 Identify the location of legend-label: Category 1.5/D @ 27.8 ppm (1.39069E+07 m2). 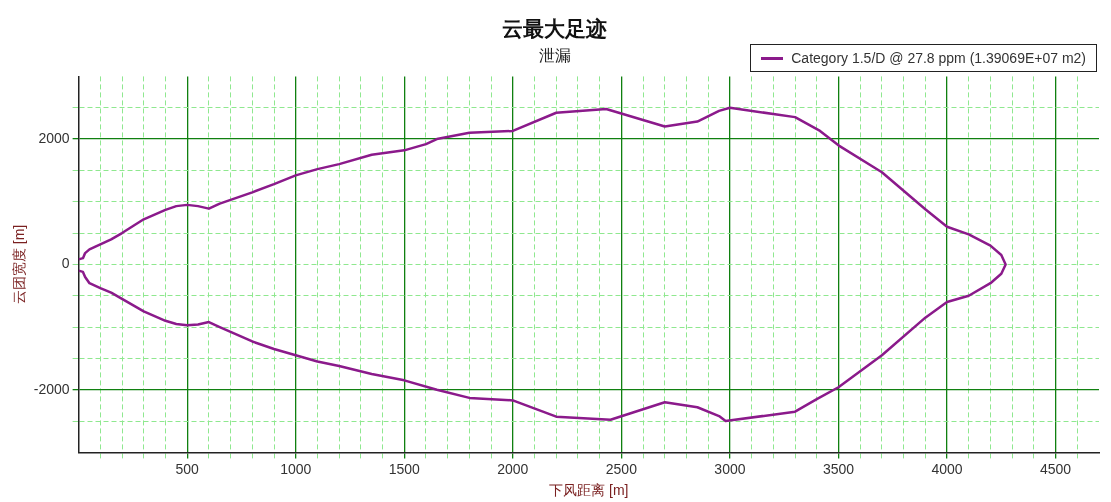
(938, 58).